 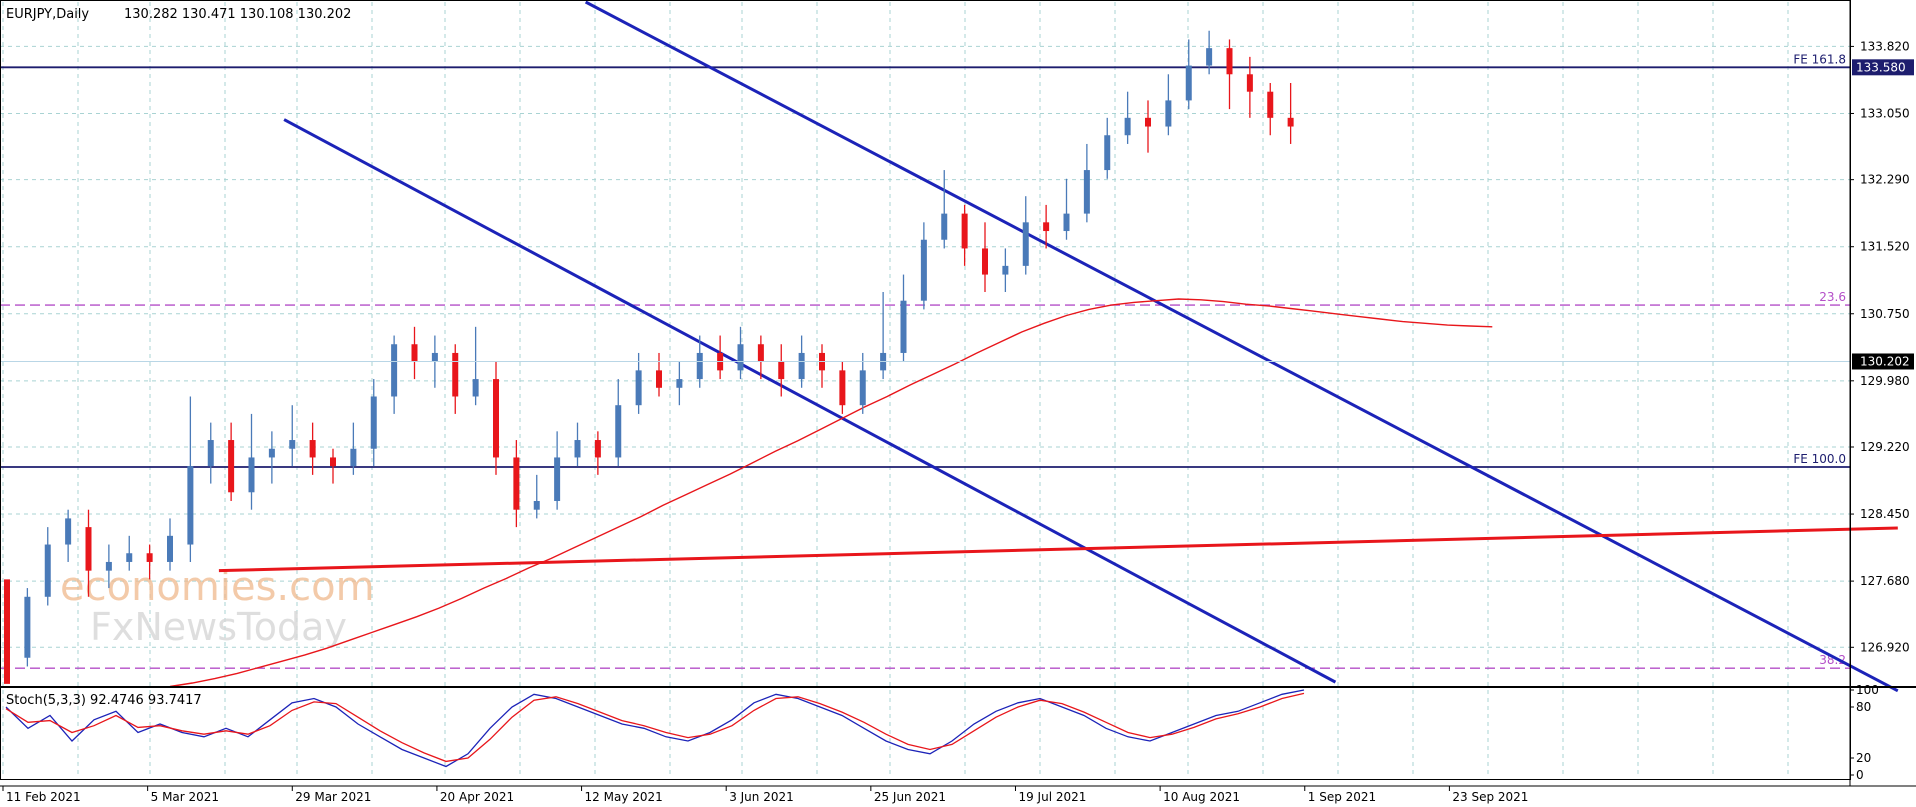 I want to click on y-tick-label: 129.980, so click(x=1885, y=381).